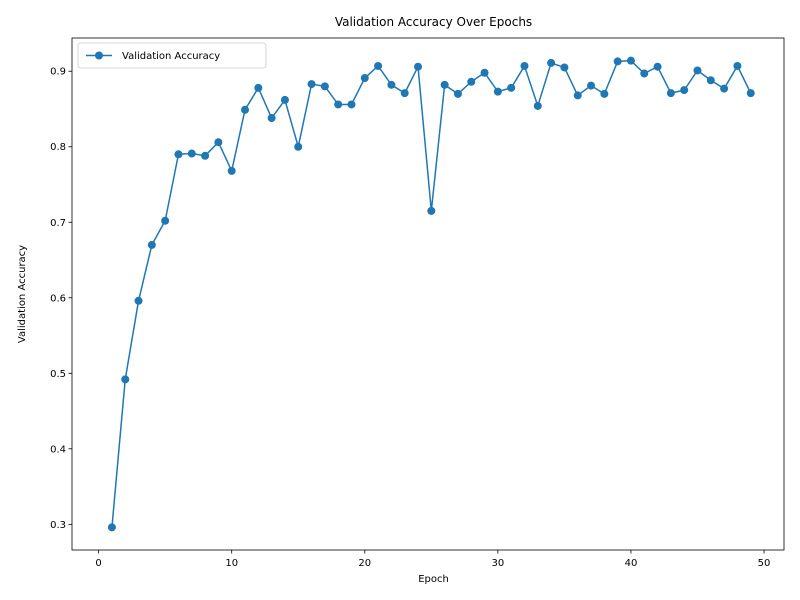  Describe the element at coordinates (631, 563) in the screenshot. I see `x-tick-label: 40` at that location.